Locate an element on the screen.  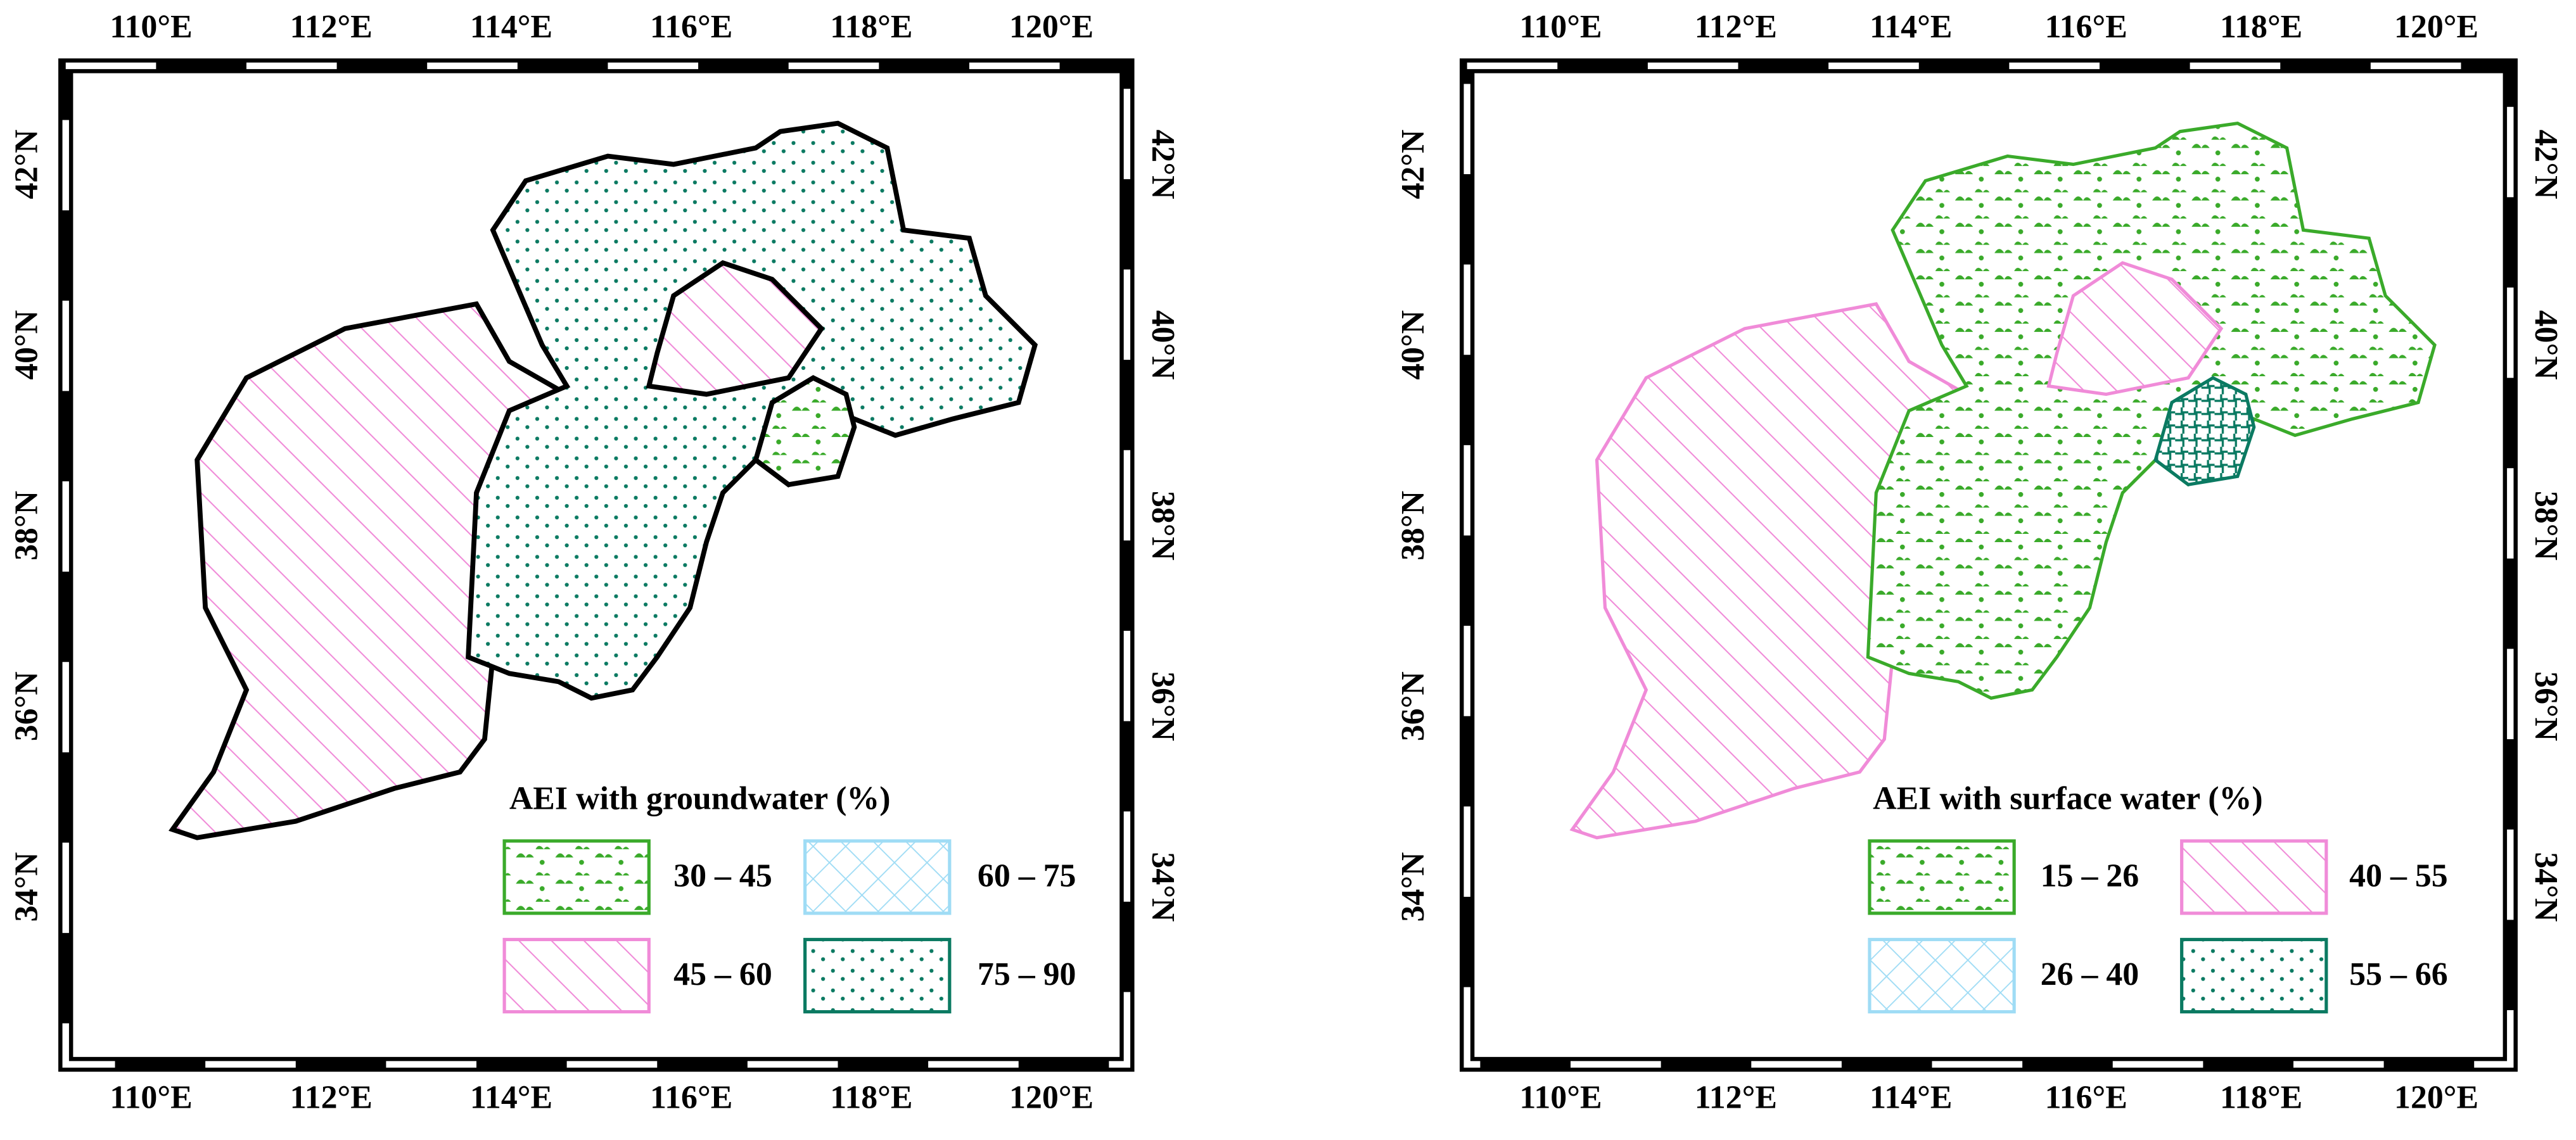
legend-title: AEI with surface water (%) is located at coordinates (2067, 799).